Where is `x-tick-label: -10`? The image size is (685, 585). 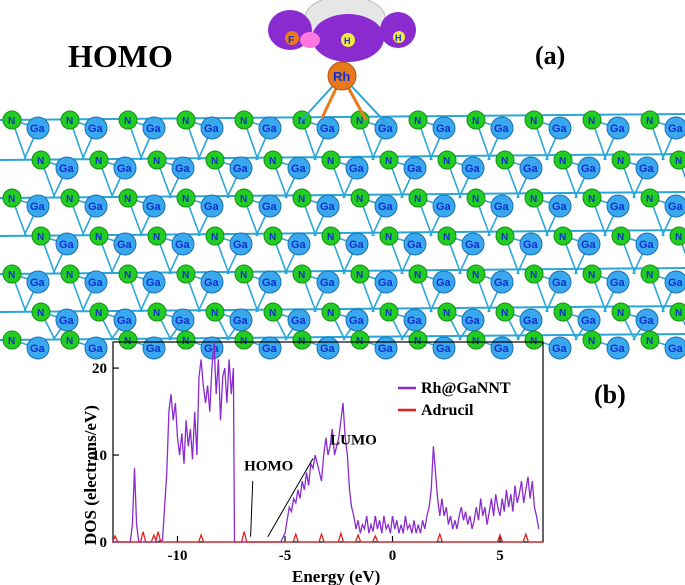 x-tick-label: -10 is located at coordinates (178, 556).